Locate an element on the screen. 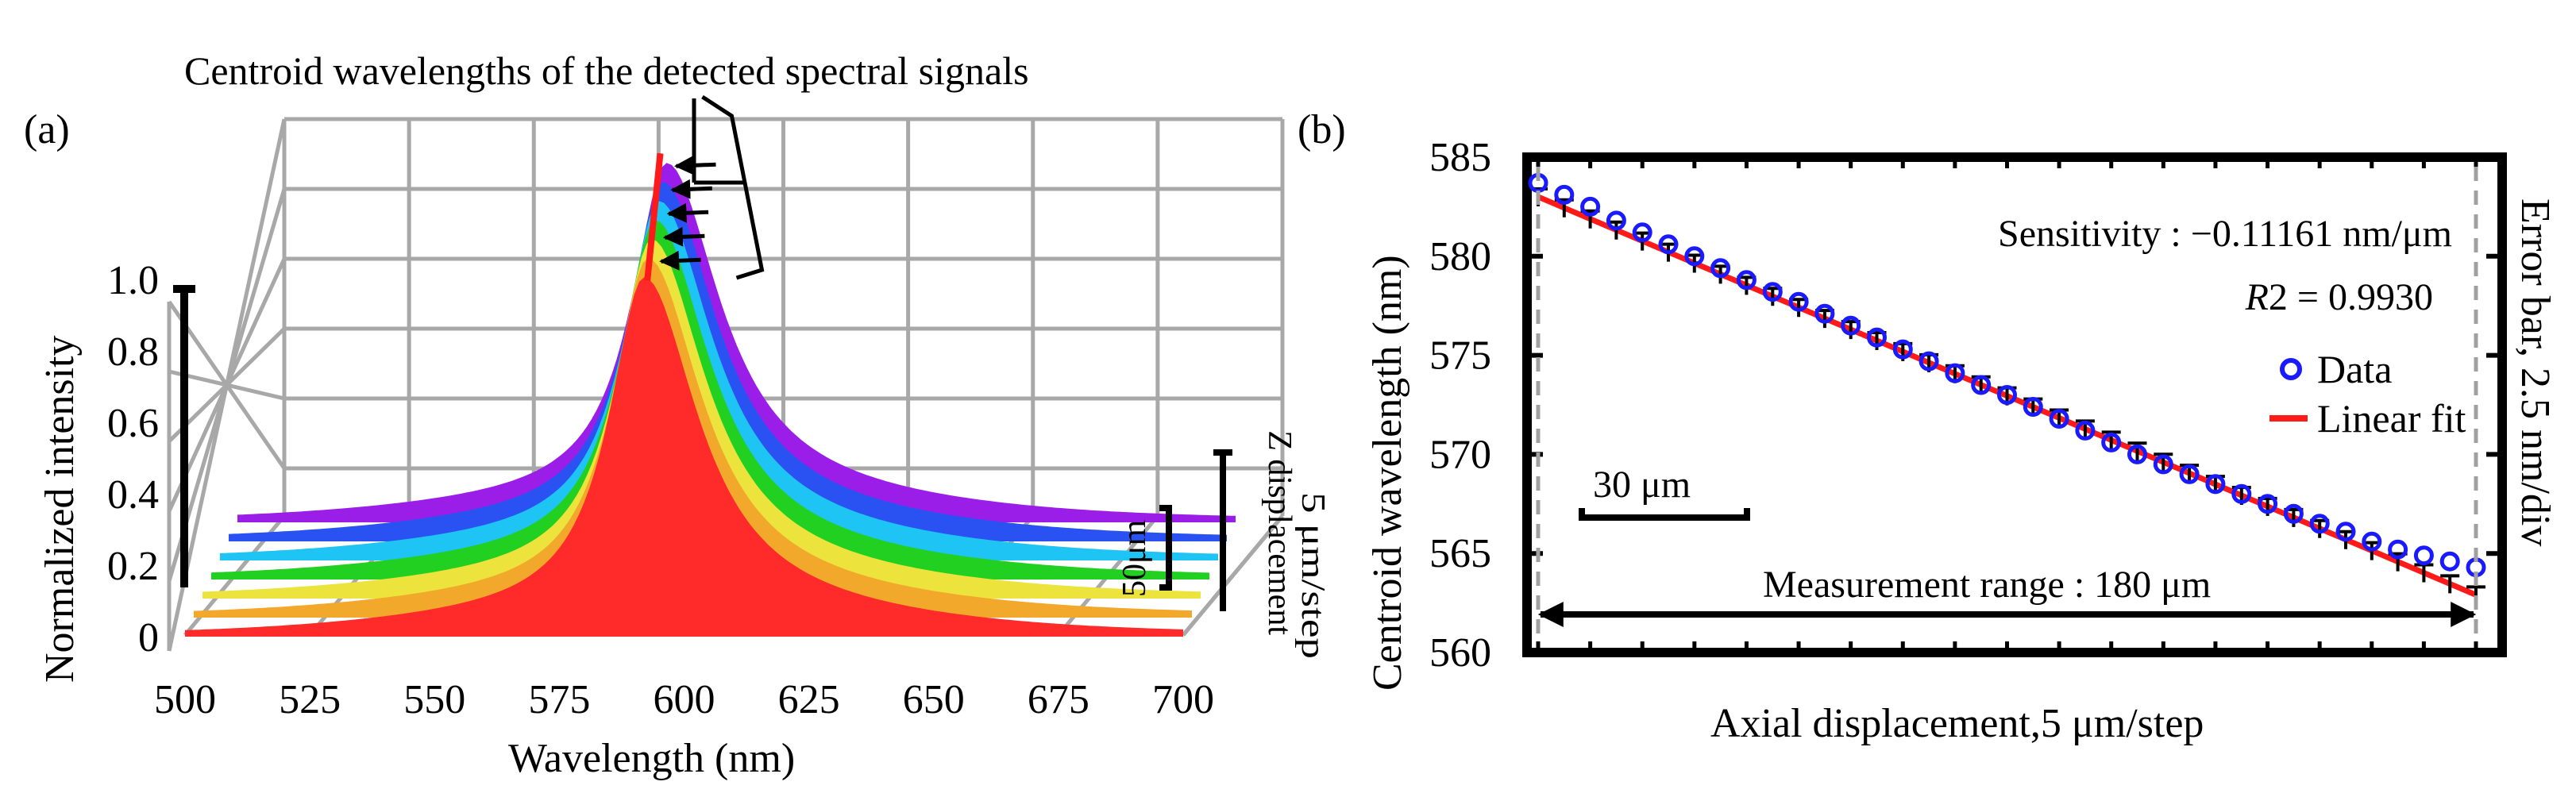 The width and height of the screenshot is (2576, 797). panel-b-sensitivity-annotation: Sensitivity : −0.11161 nm/μm is located at coordinates (2225, 234).